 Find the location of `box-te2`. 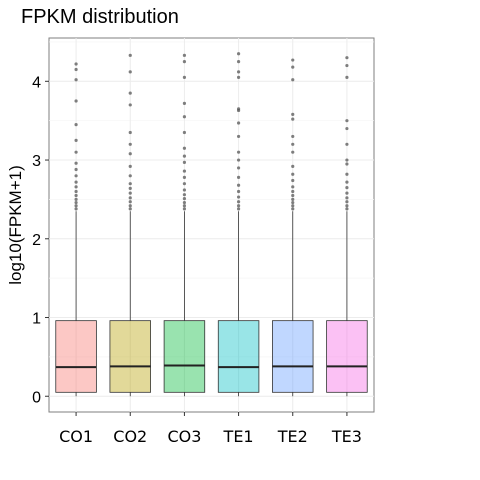

box-te2 is located at coordinates (293, 227).